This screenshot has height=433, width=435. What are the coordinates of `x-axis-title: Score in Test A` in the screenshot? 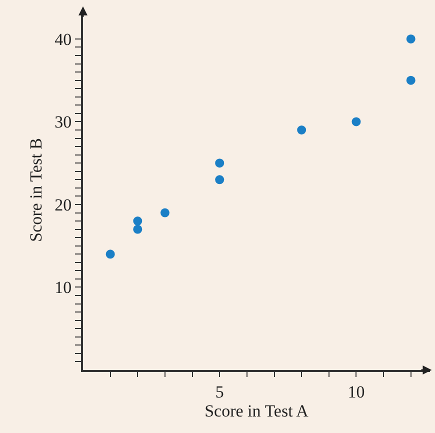 It's located at (257, 410).